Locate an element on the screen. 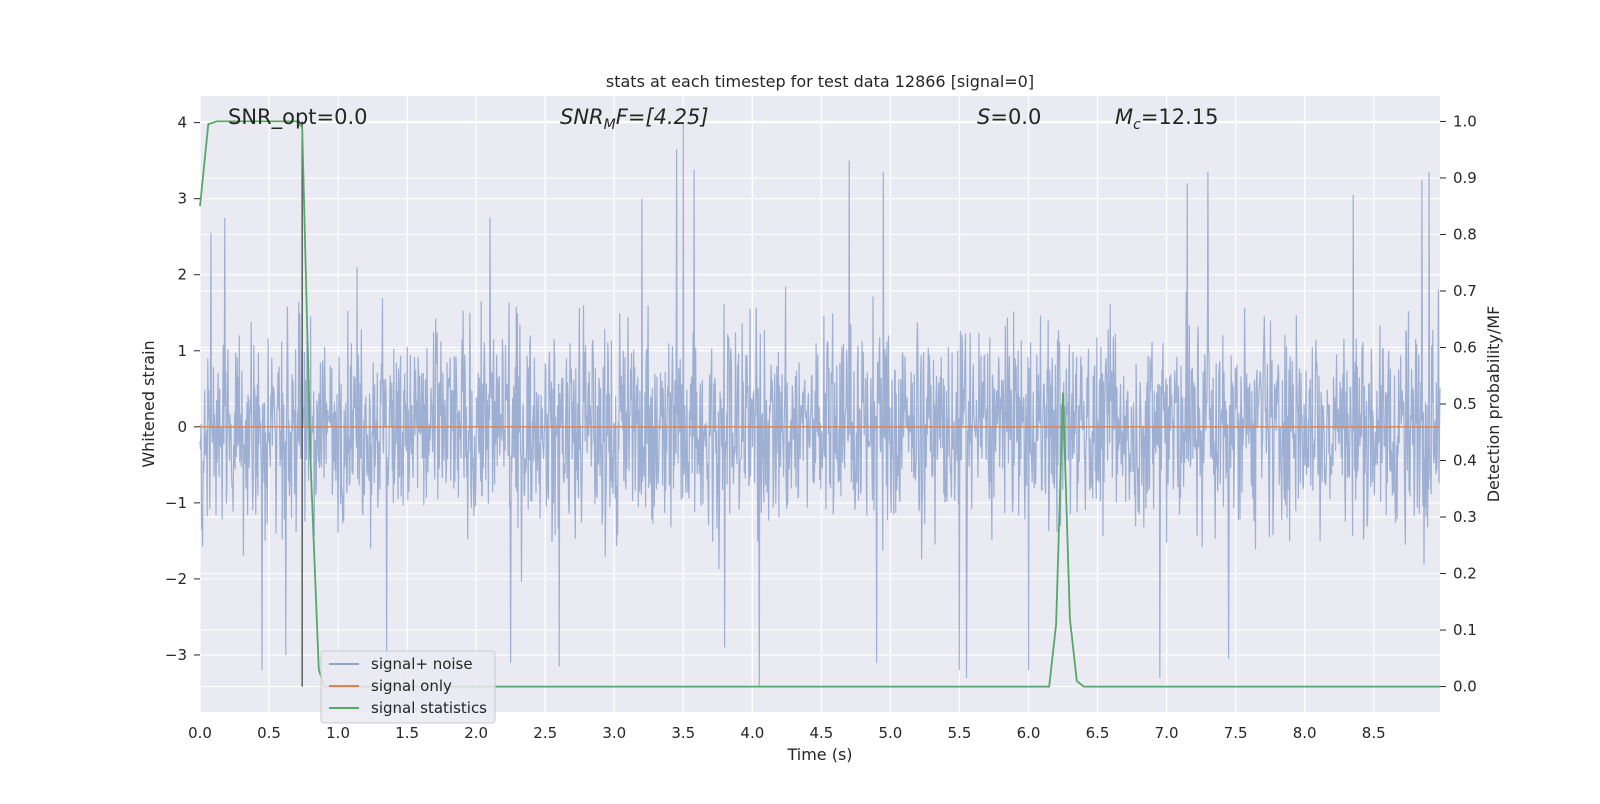 Image resolution: width=1600 pixels, height=804 pixels. annotation-snr-opt: SNR_opt=0.0 is located at coordinates (298, 117).